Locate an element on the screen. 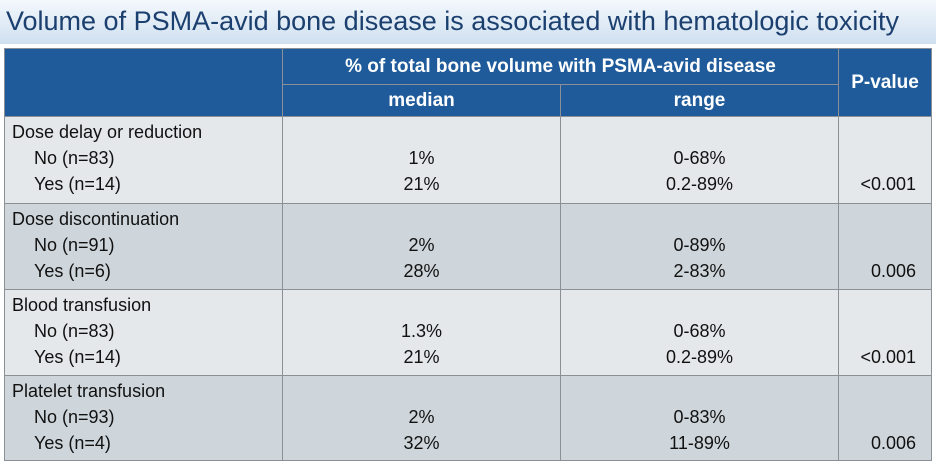 This screenshot has height=462, width=936. header-median: median is located at coordinates (421, 100).